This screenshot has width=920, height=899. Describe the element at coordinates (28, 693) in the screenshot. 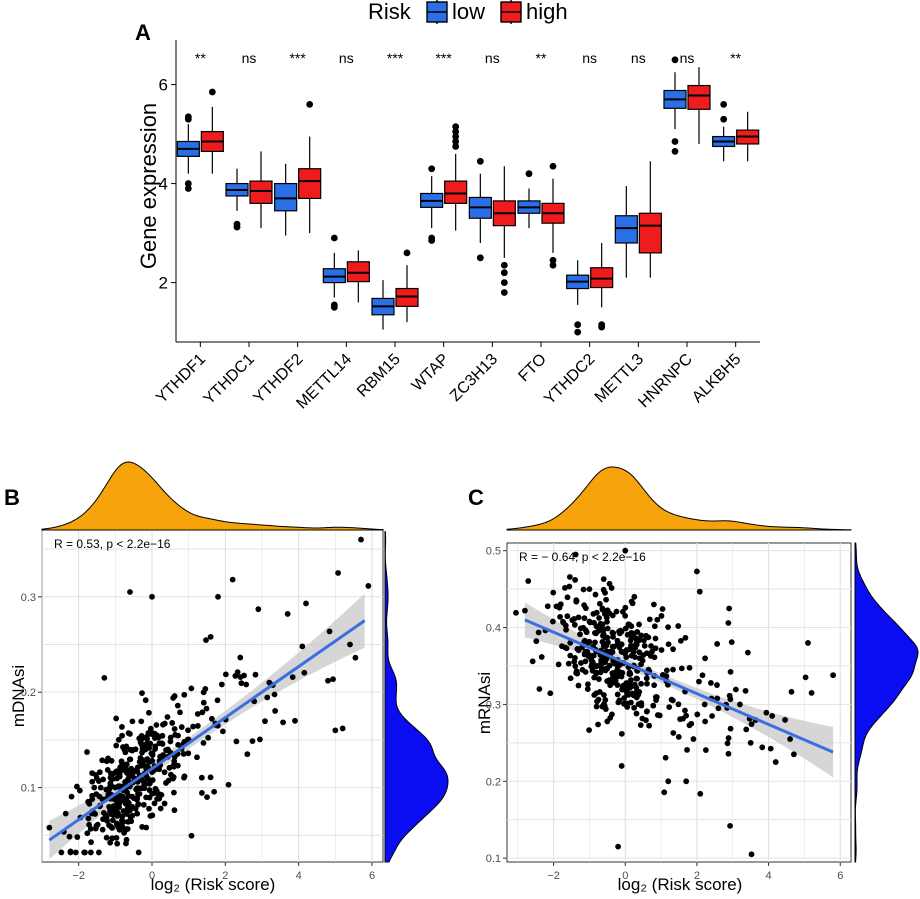

I see `y-tick-label: 0.2` at that location.